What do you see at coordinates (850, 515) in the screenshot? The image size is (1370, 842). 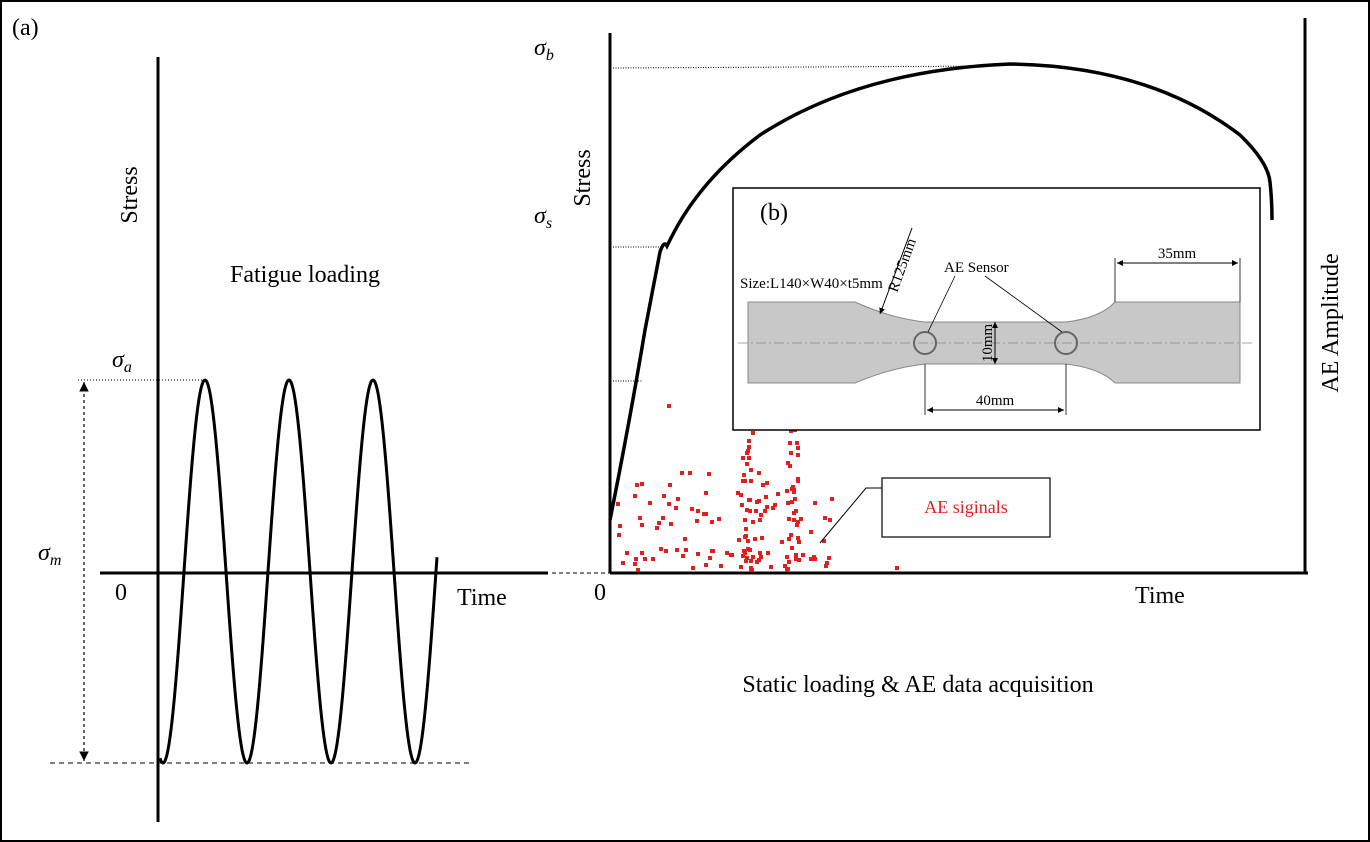 I see `callout-leader` at bounding box center [850, 515].